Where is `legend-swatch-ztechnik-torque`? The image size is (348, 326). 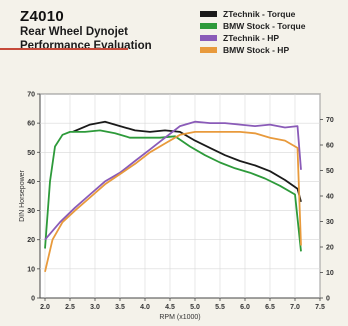 legend-swatch-ztechnik-torque is located at coordinates (208, 13).